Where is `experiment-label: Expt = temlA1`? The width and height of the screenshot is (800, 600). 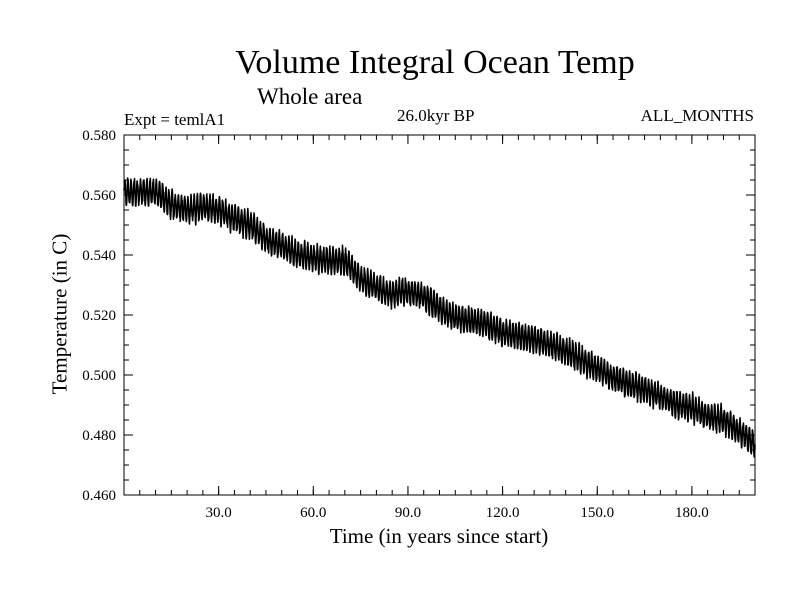
experiment-label: Expt = temlA1 is located at coordinates (175, 119).